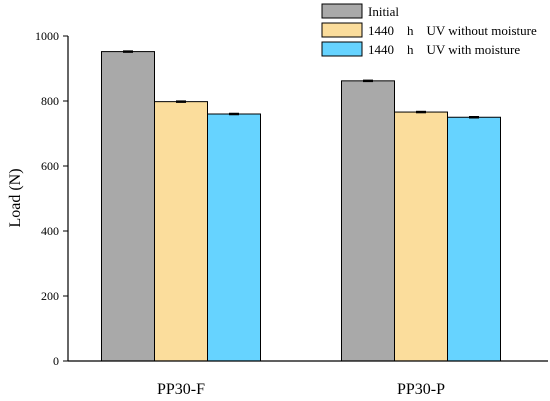 The width and height of the screenshot is (550, 401). What do you see at coordinates (383, 11) in the screenshot?
I see `legend-label: Initial` at bounding box center [383, 11].